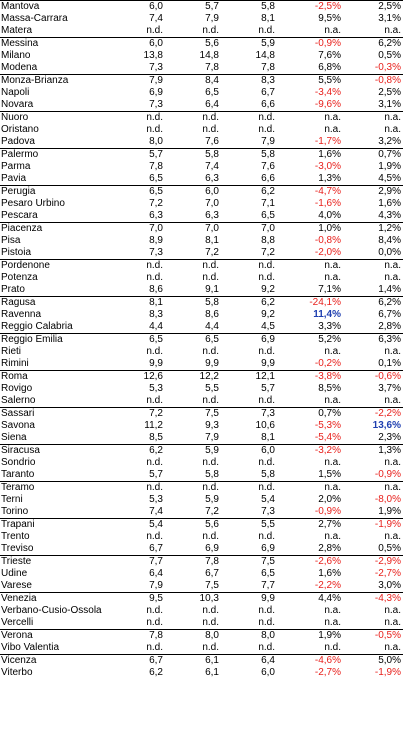  Describe the element at coordinates (11, 351) in the screenshot. I see `province-name-cell: Rieti` at that location.